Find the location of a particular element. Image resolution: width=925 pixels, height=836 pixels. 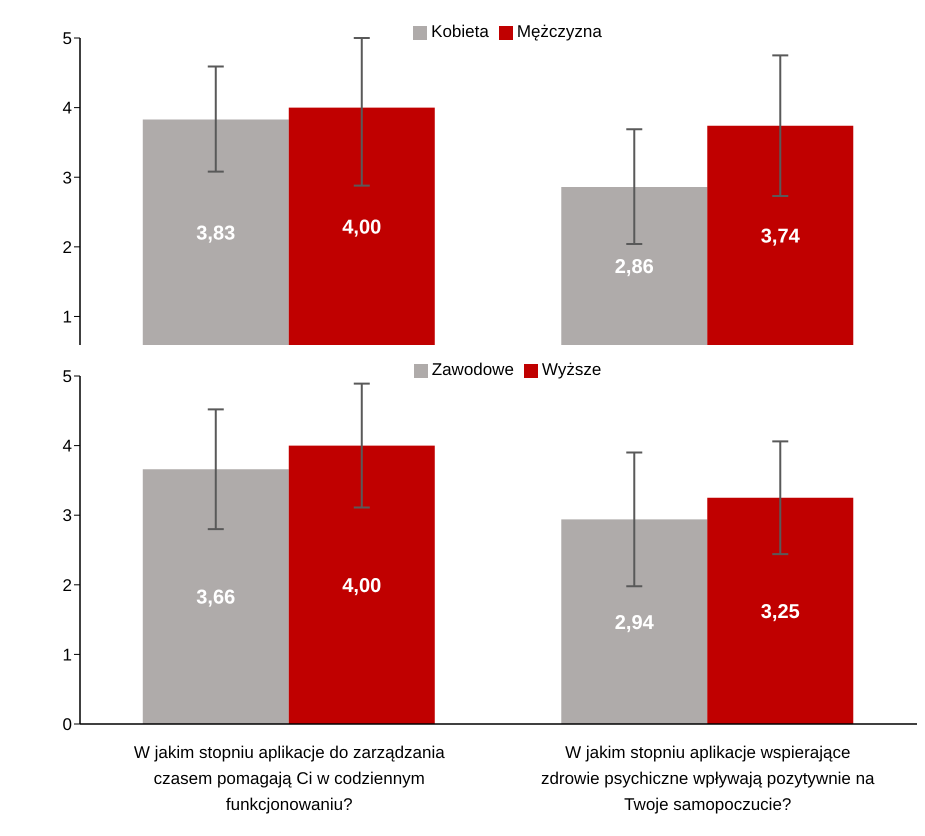

legend-label: Mężczyzna is located at coordinates (559, 31).